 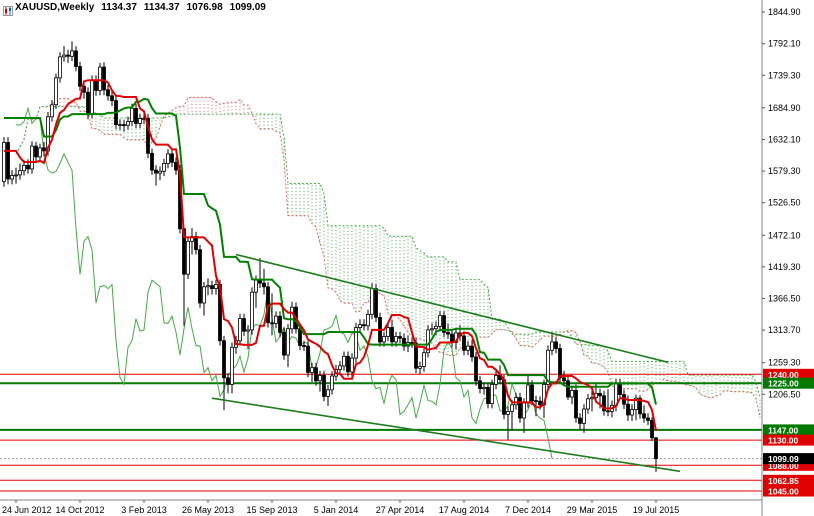 What do you see at coordinates (79, 510) in the screenshot?
I see `svg-text: 14 Oct 2012` at bounding box center [79, 510].